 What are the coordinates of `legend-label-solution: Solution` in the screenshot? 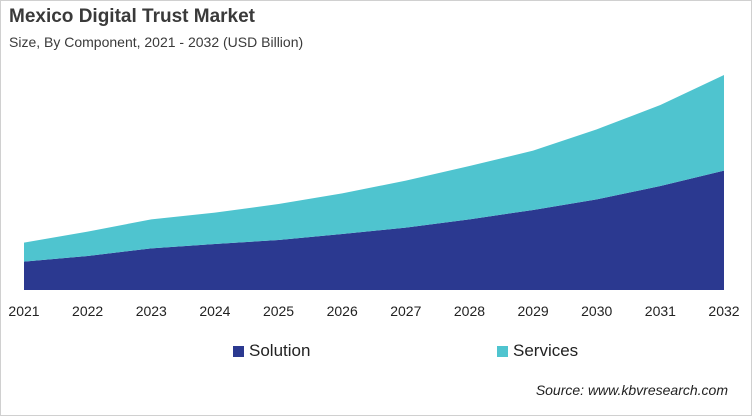 It's located at (280, 350).